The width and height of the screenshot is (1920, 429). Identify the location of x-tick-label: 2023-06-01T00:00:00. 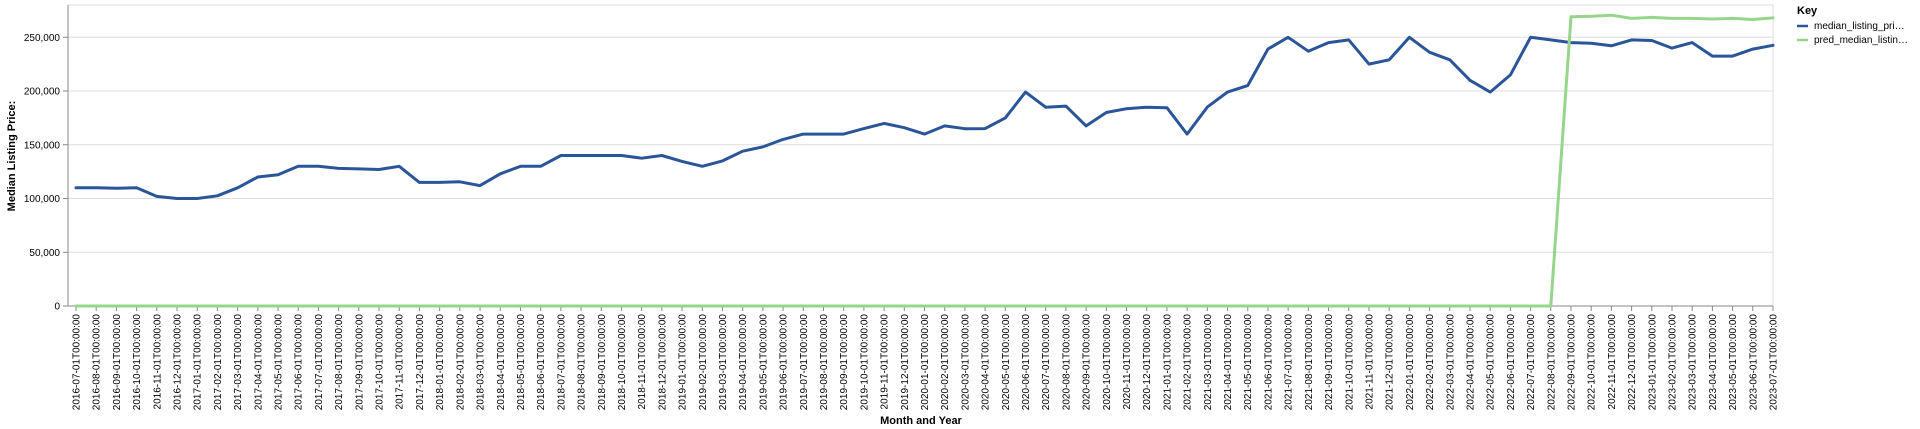
(1753, 362).